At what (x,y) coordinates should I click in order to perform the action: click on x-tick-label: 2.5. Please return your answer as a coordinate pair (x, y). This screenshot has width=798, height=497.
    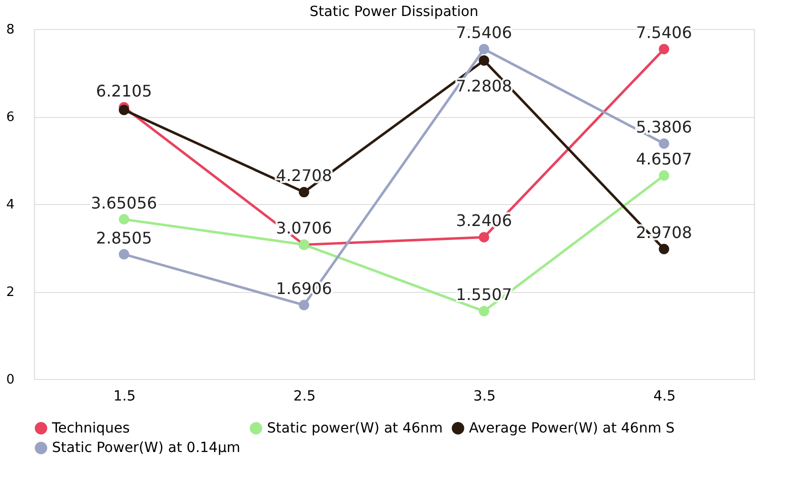
    Looking at the image, I should click on (304, 396).